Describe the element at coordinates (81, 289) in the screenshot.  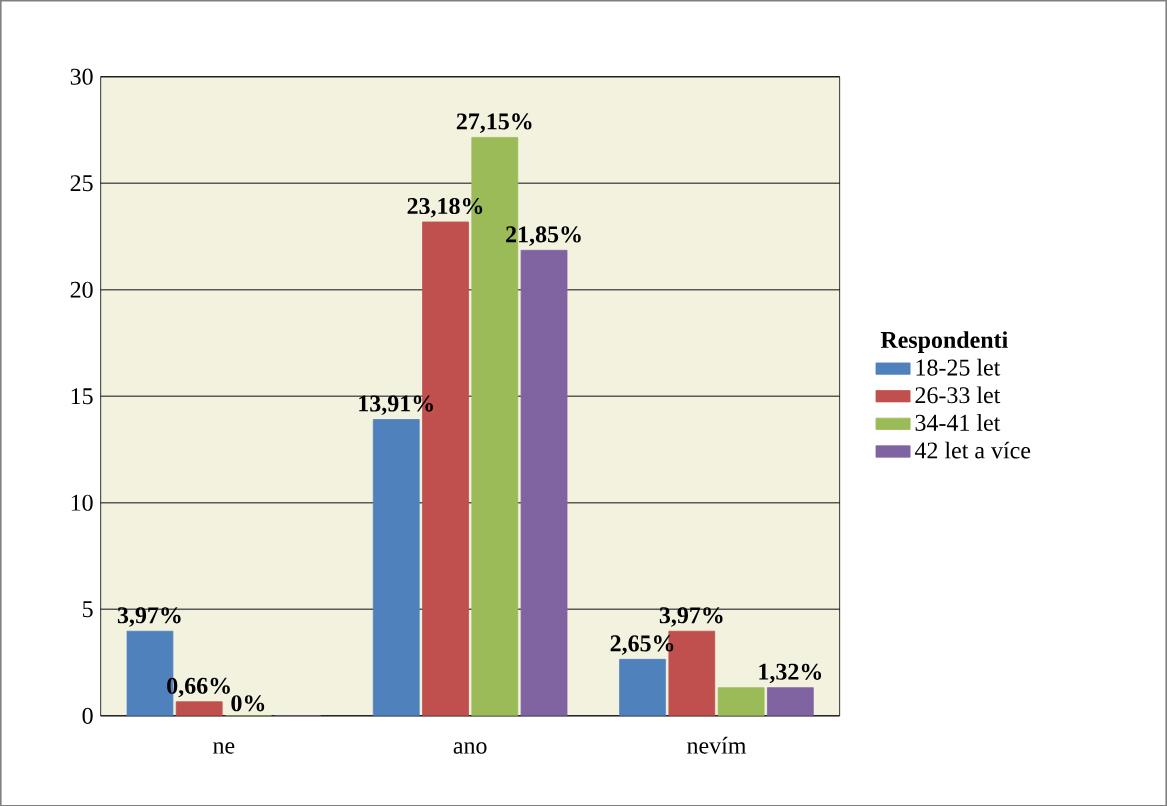
I see `y-tick-label: 20` at that location.